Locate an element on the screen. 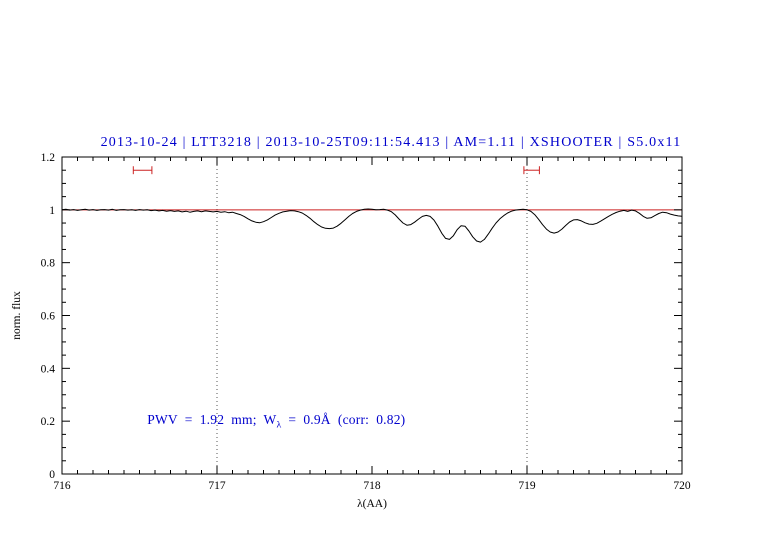 This screenshot has height=542, width=782. y-tick-label: 0.2 is located at coordinates (48, 422).